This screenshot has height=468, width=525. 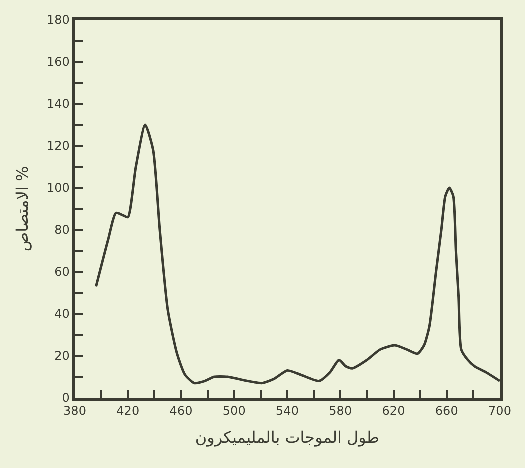 What do you see at coordinates (58, 104) in the screenshot?
I see `y-tick-label: 140` at bounding box center [58, 104].